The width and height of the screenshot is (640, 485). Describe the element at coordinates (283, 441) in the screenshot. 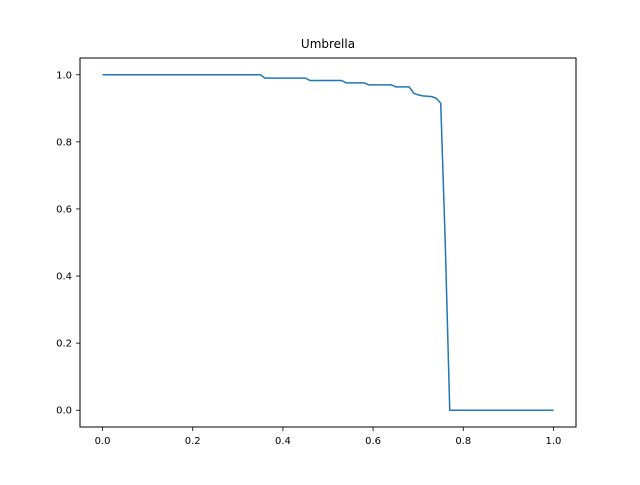

I see `x-tick-label: 0.4` at that location.